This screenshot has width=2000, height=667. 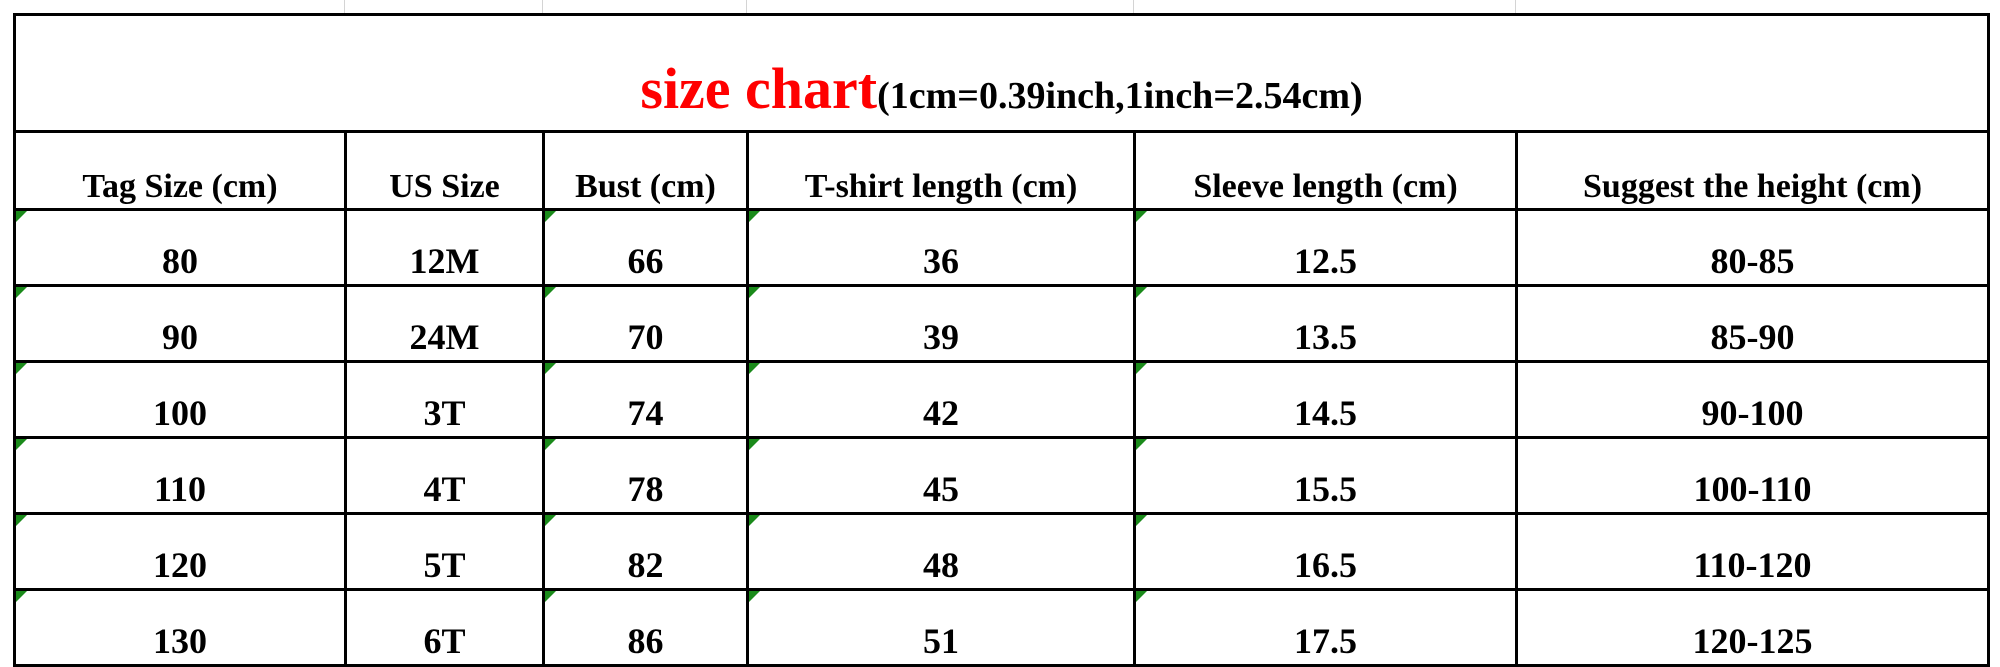 What do you see at coordinates (941, 413) in the screenshot?
I see `cell-value: 42` at bounding box center [941, 413].